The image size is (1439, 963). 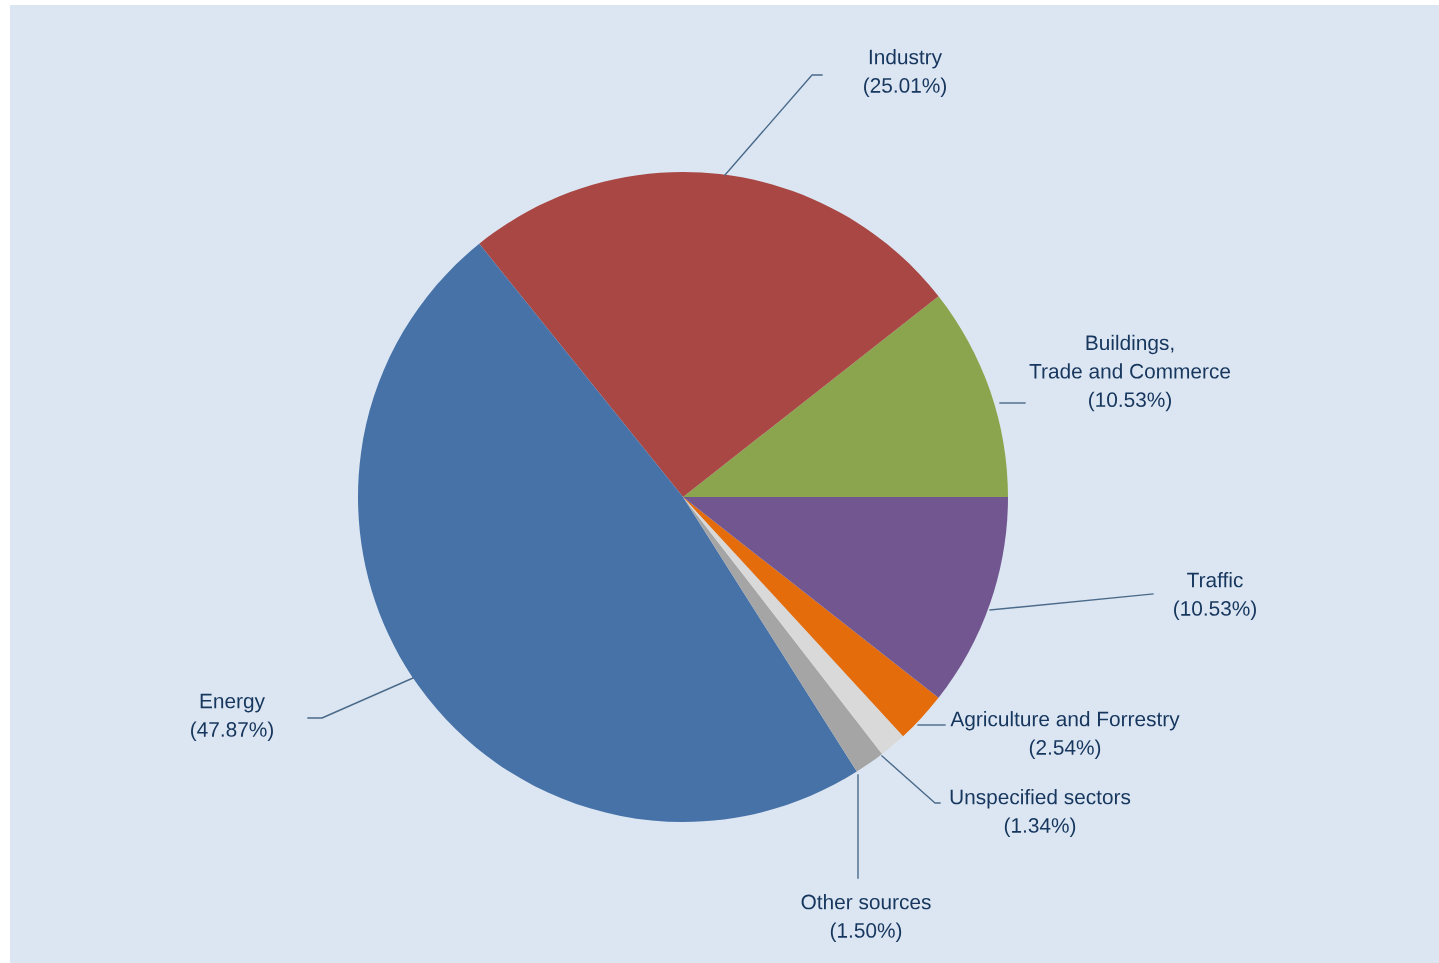 What do you see at coordinates (1065, 721) in the screenshot?
I see `slice-label: Agriculture and Forrestry` at bounding box center [1065, 721].